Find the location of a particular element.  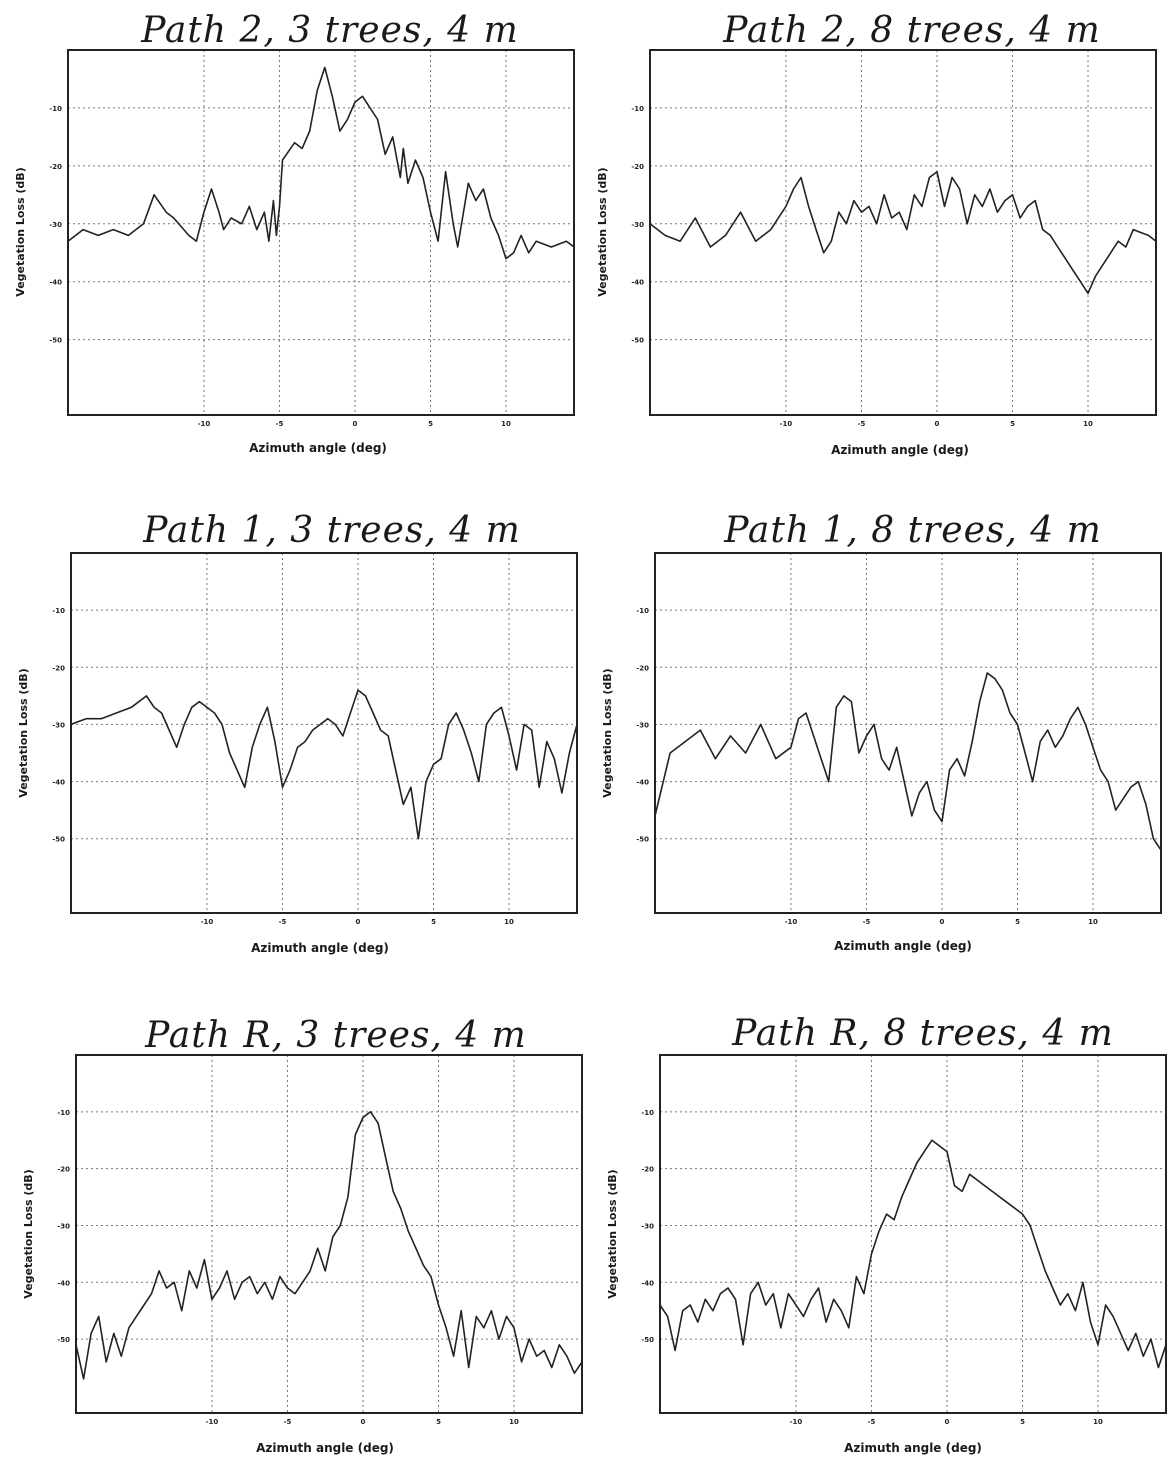

chart-title: Path 1, 8 trees, 4 m is located at coordinates (912, 530).